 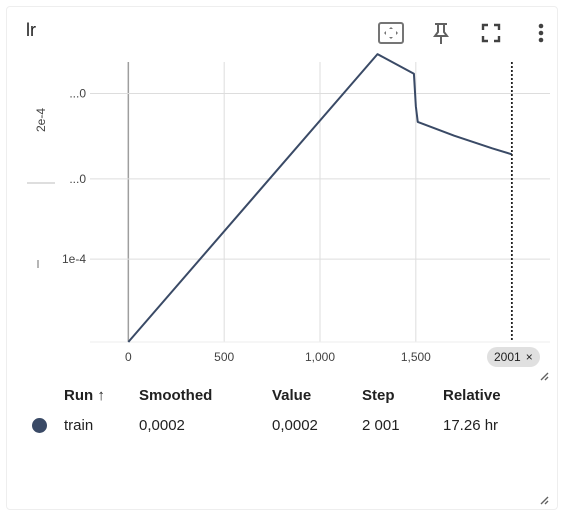 I want to click on y-tick-label: 1e-4, so click(x=74, y=259).